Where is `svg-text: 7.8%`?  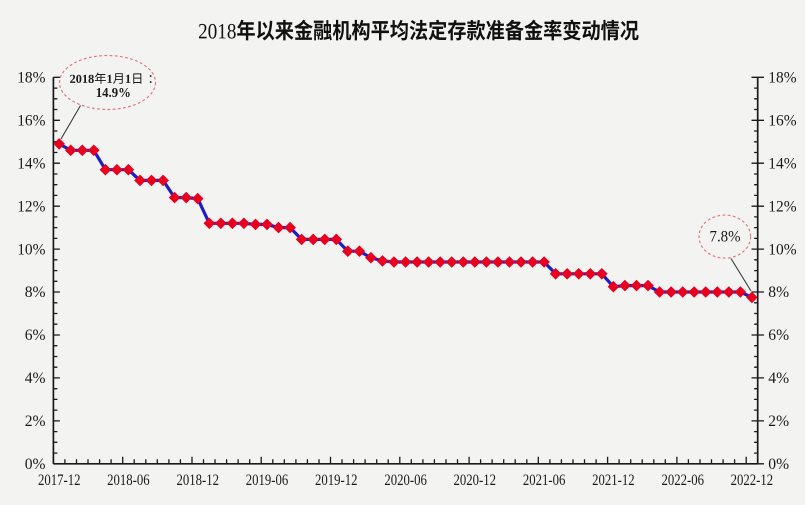 svg-text: 7.8% is located at coordinates (725, 237).